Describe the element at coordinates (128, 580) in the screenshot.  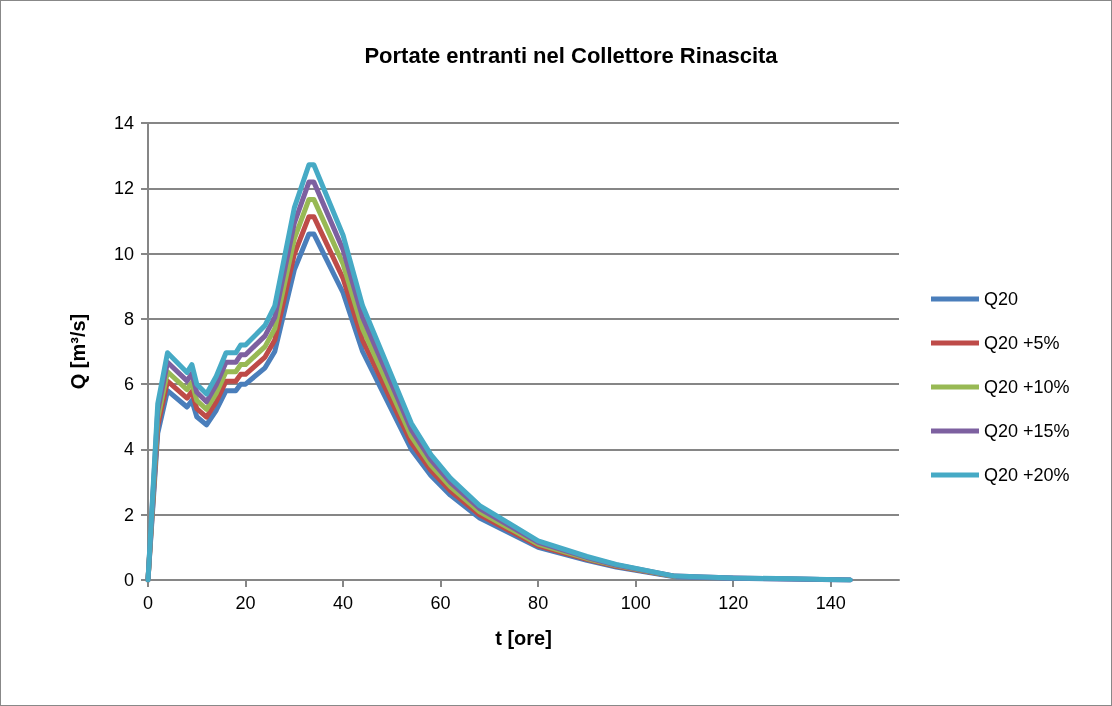
I see `y-tick-label: 0` at that location.